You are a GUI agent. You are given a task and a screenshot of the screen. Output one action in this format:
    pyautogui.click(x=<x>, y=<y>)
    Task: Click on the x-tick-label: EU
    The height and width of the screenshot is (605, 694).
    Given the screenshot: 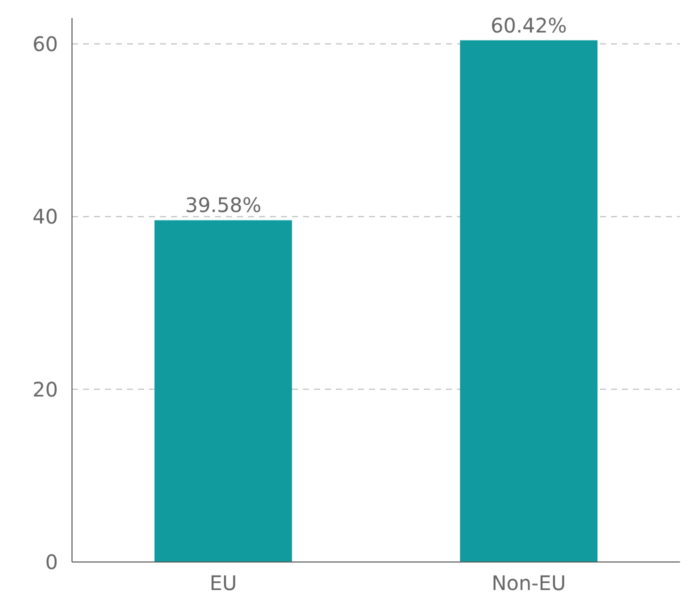 What is the action you would take?
    pyautogui.click(x=223, y=583)
    